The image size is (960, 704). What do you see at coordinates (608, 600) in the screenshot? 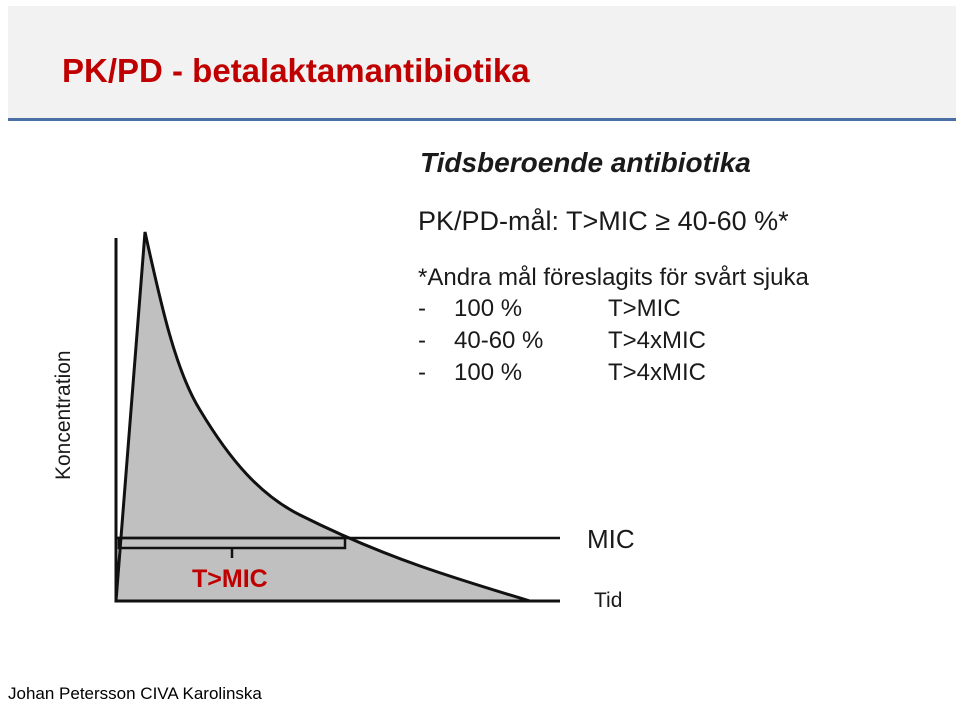
I see `x-axis-label: Tid` at bounding box center [608, 600].